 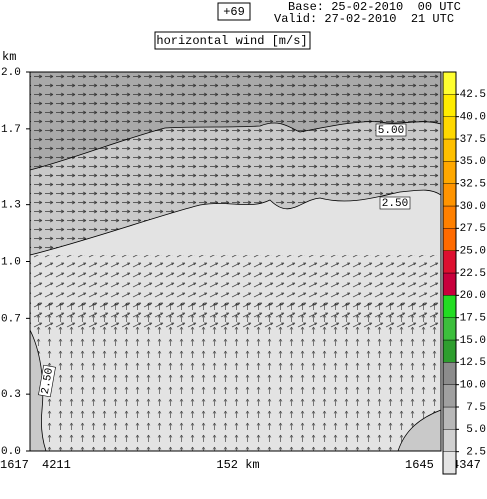 What do you see at coordinates (473, 252) in the screenshot?
I see `colorbar-label: 25.0` at bounding box center [473, 252].